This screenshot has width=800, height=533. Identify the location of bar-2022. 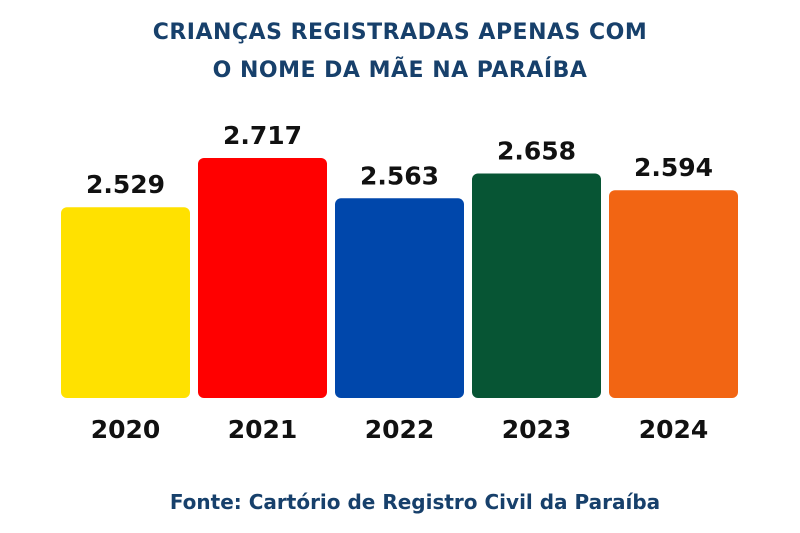
(399, 298).